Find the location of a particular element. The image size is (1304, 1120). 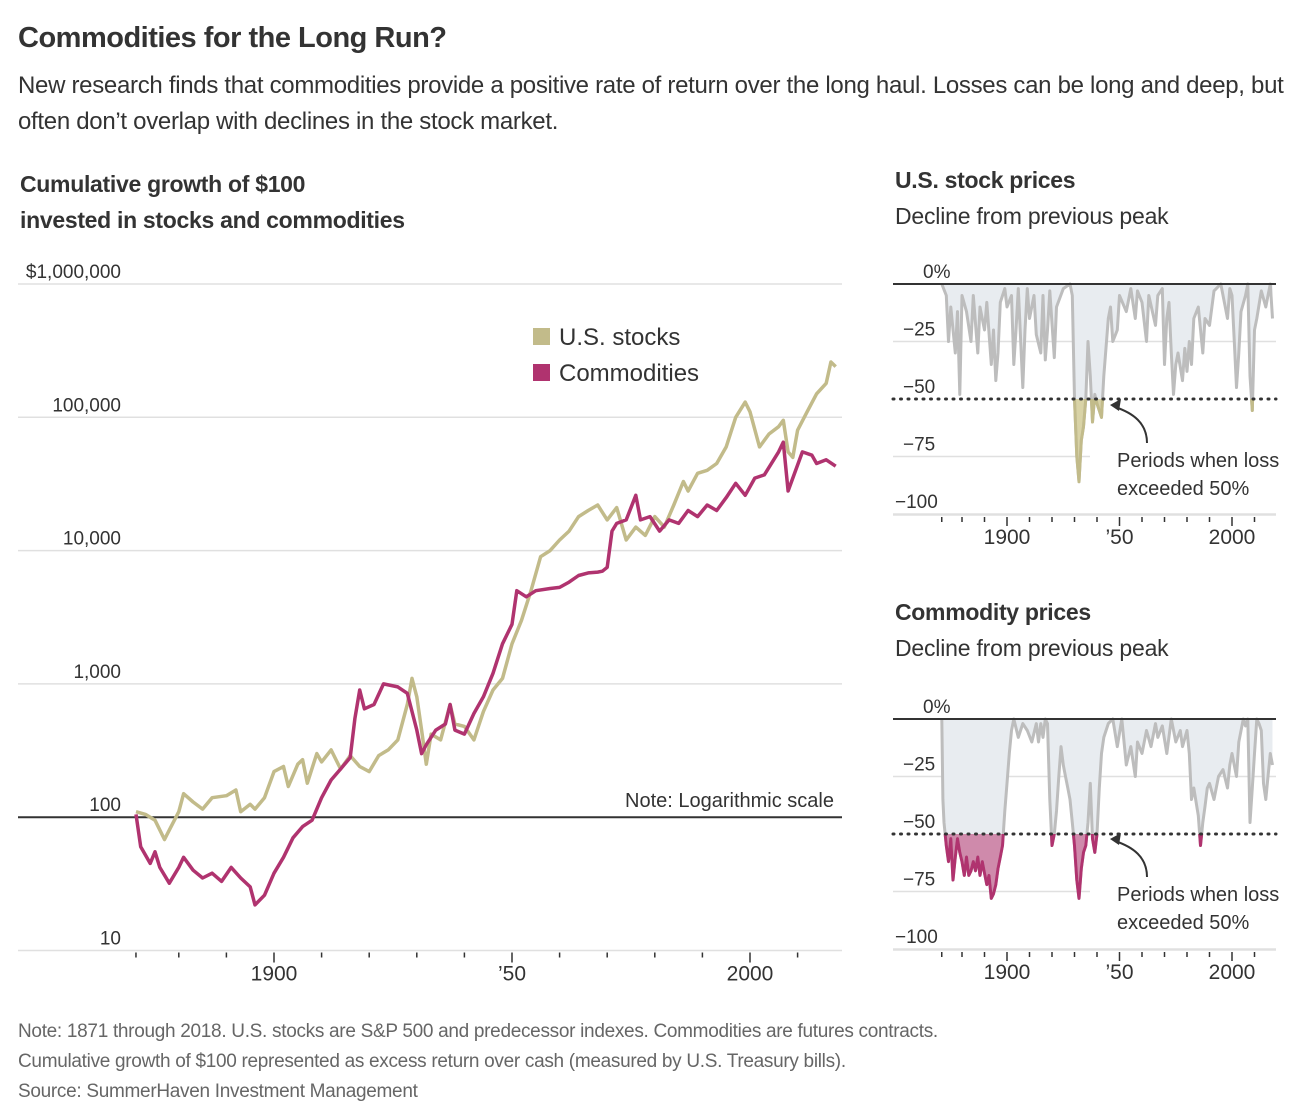

y-tick-label: 10,000 is located at coordinates (92, 539).